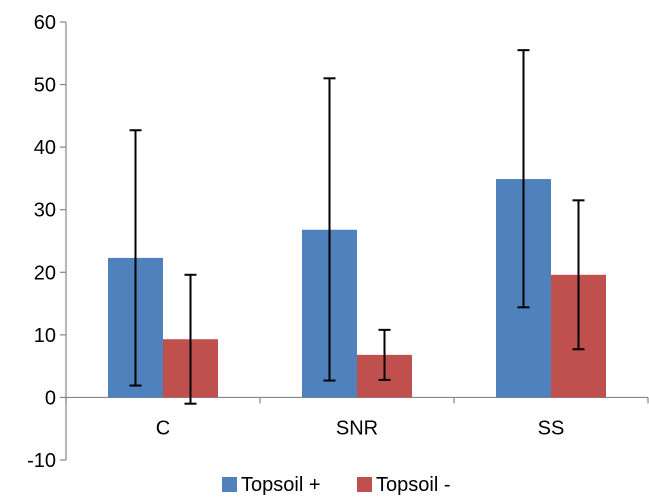 The width and height of the screenshot is (649, 501). What do you see at coordinates (45, 211) in the screenshot?
I see `y-tick-label: 30` at bounding box center [45, 211].